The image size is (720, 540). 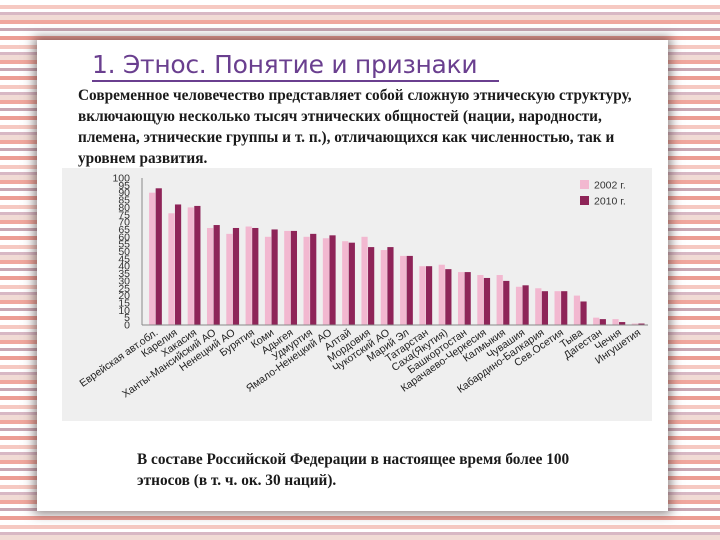 I want to click on y-tick-label: 100, so click(x=121, y=179).